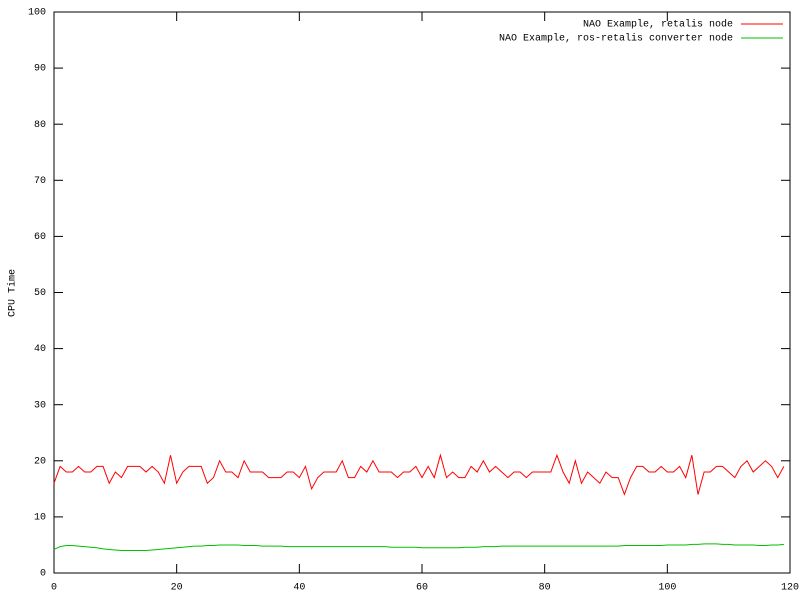 Image resolution: width=800 pixels, height=600 pixels. I want to click on y-tick-label: 10, so click(40, 518).